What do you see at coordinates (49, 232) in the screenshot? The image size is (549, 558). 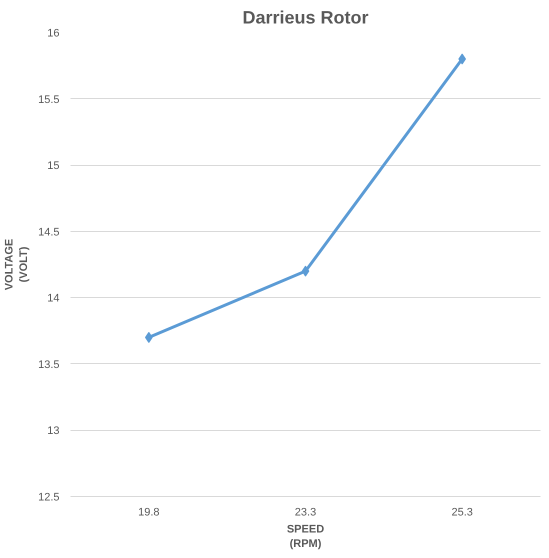 I see `y-tick-label: 14.5` at bounding box center [49, 232].